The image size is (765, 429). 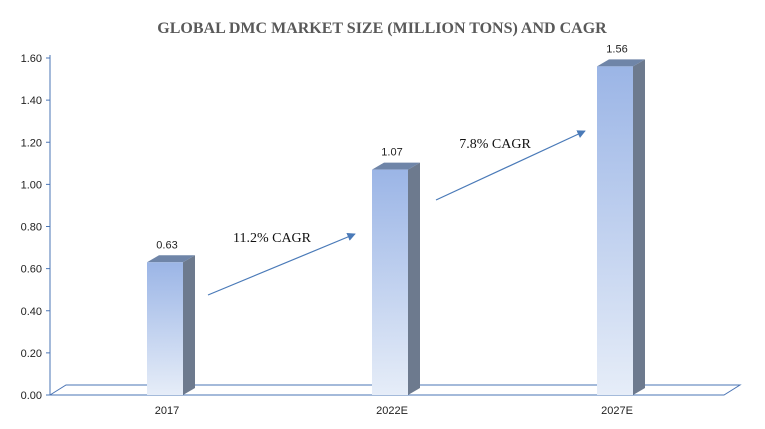 What do you see at coordinates (167, 411) in the screenshot?
I see `x-tick-label: 2017` at bounding box center [167, 411].